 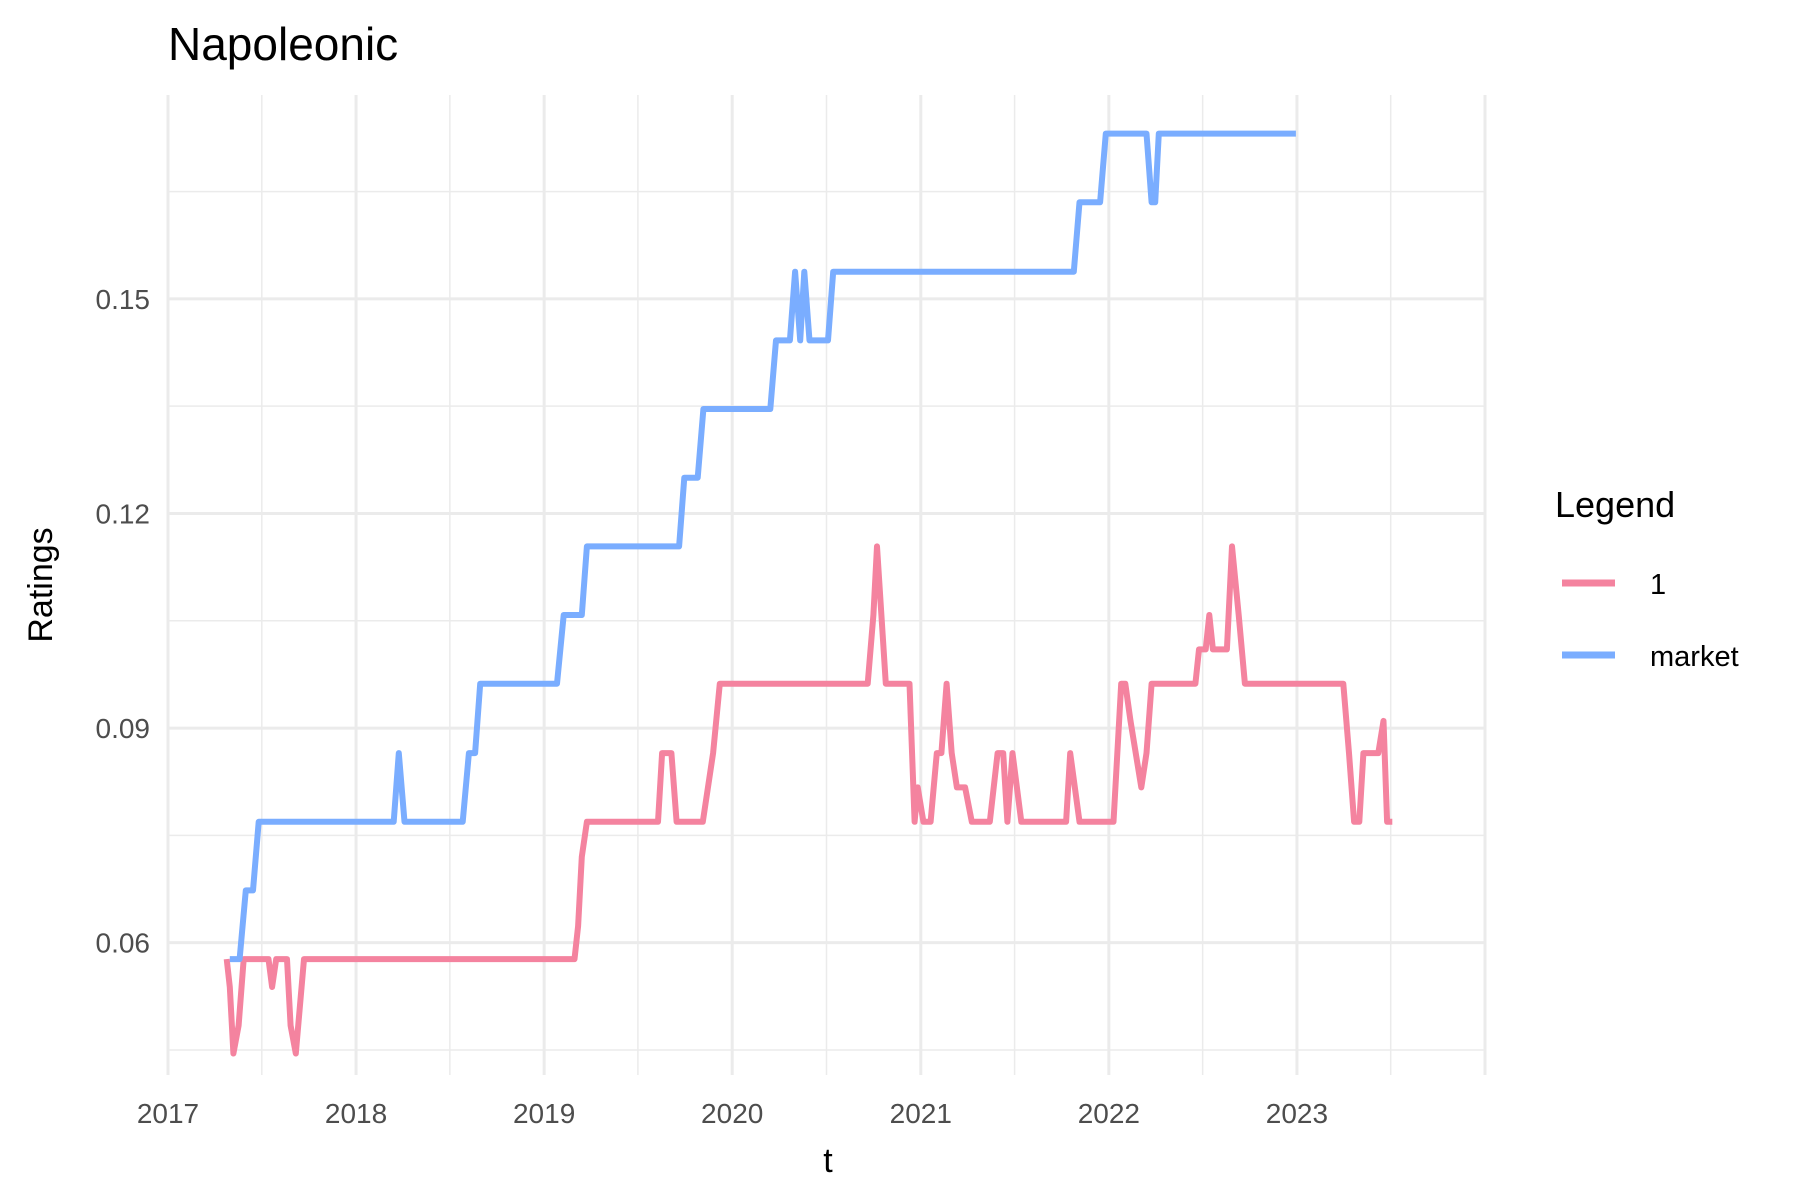 What do you see at coordinates (41, 584) in the screenshot?
I see `y-axis-title: Ratings` at bounding box center [41, 584].